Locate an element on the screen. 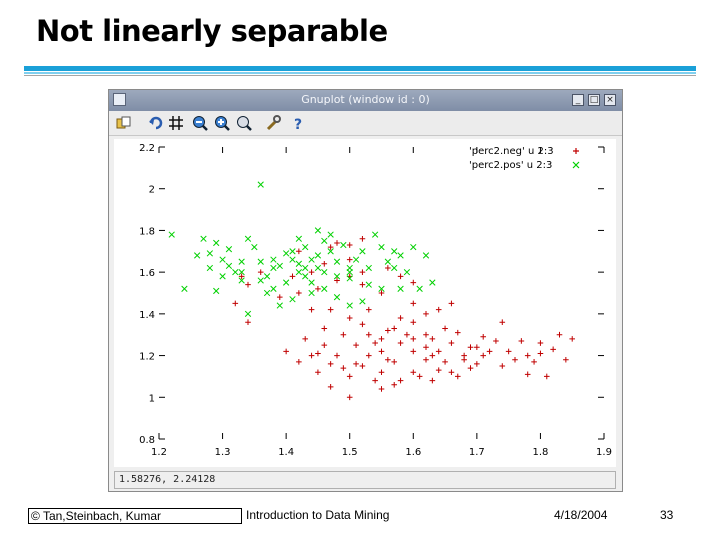 The width and height of the screenshot is (720, 540). window-app-icon is located at coordinates (119, 99).